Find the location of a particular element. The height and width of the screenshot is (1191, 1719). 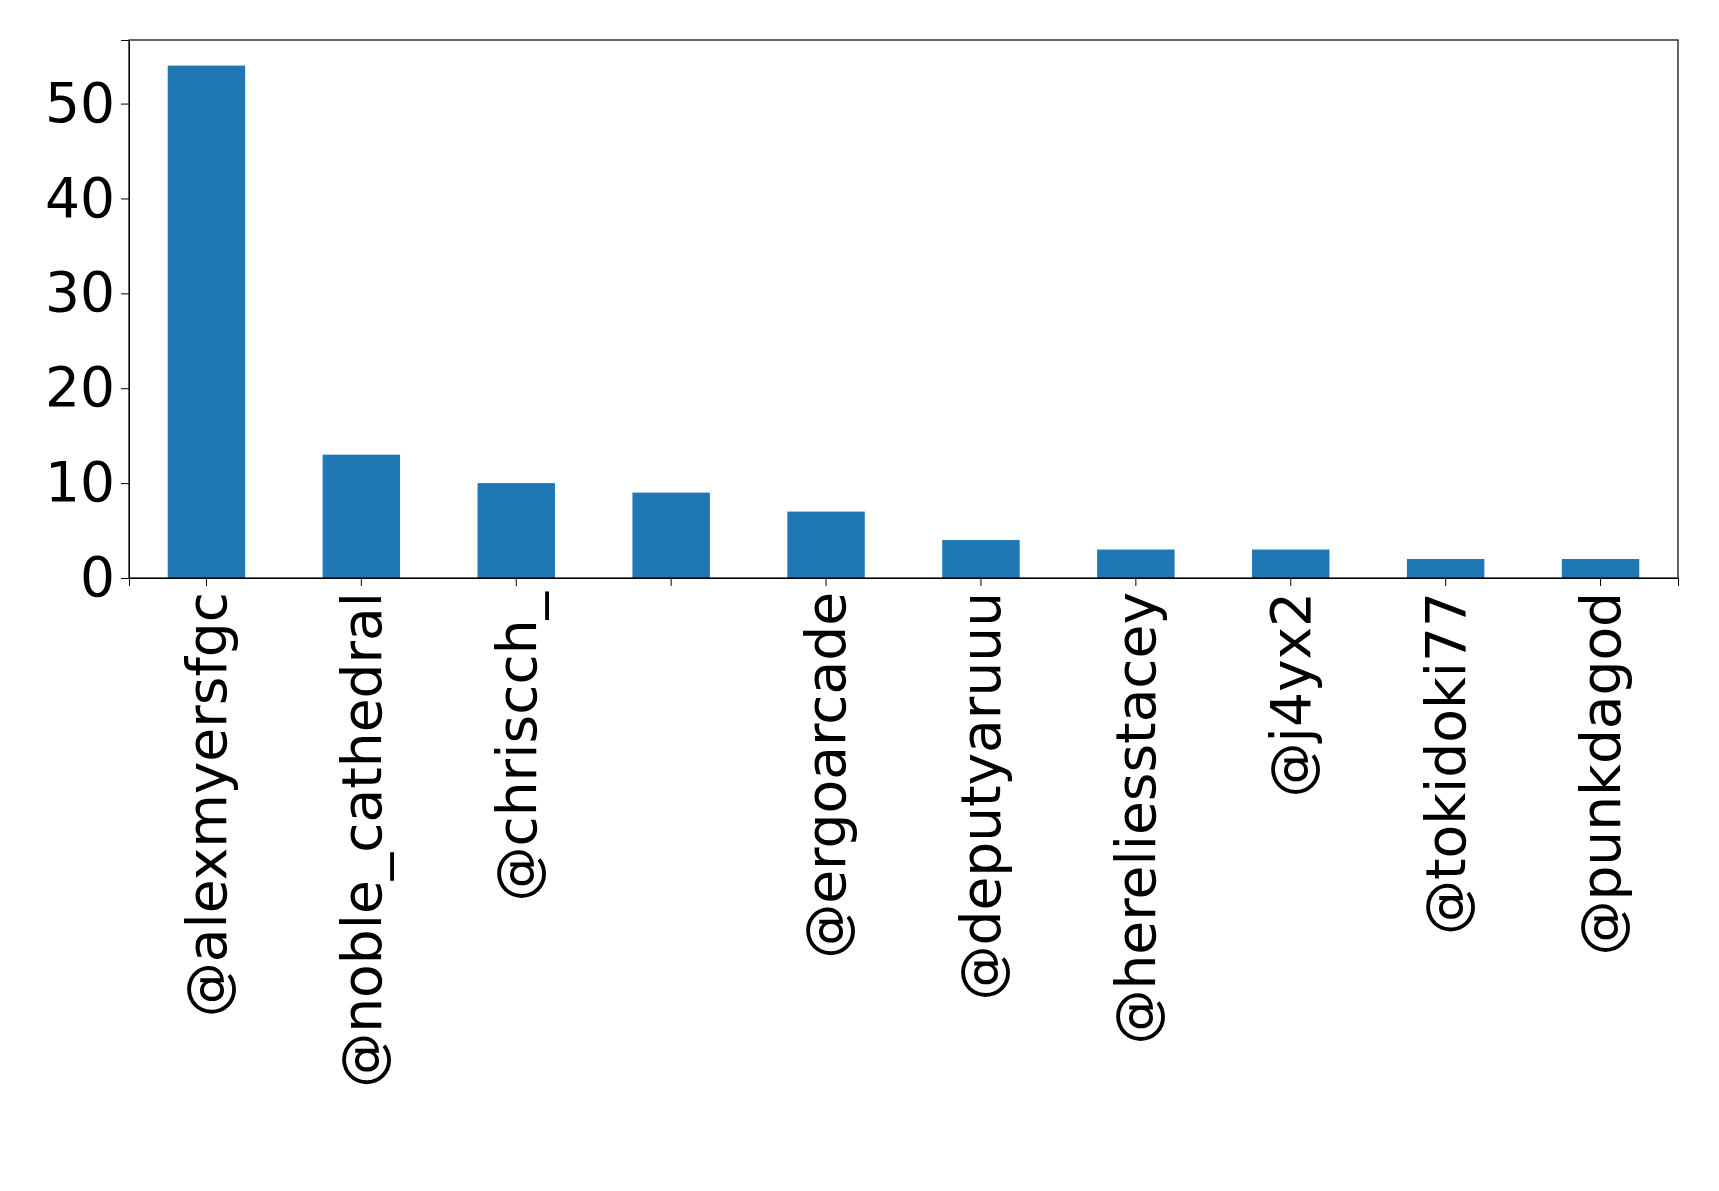

y-tick-label: 50 is located at coordinates (80, 102).